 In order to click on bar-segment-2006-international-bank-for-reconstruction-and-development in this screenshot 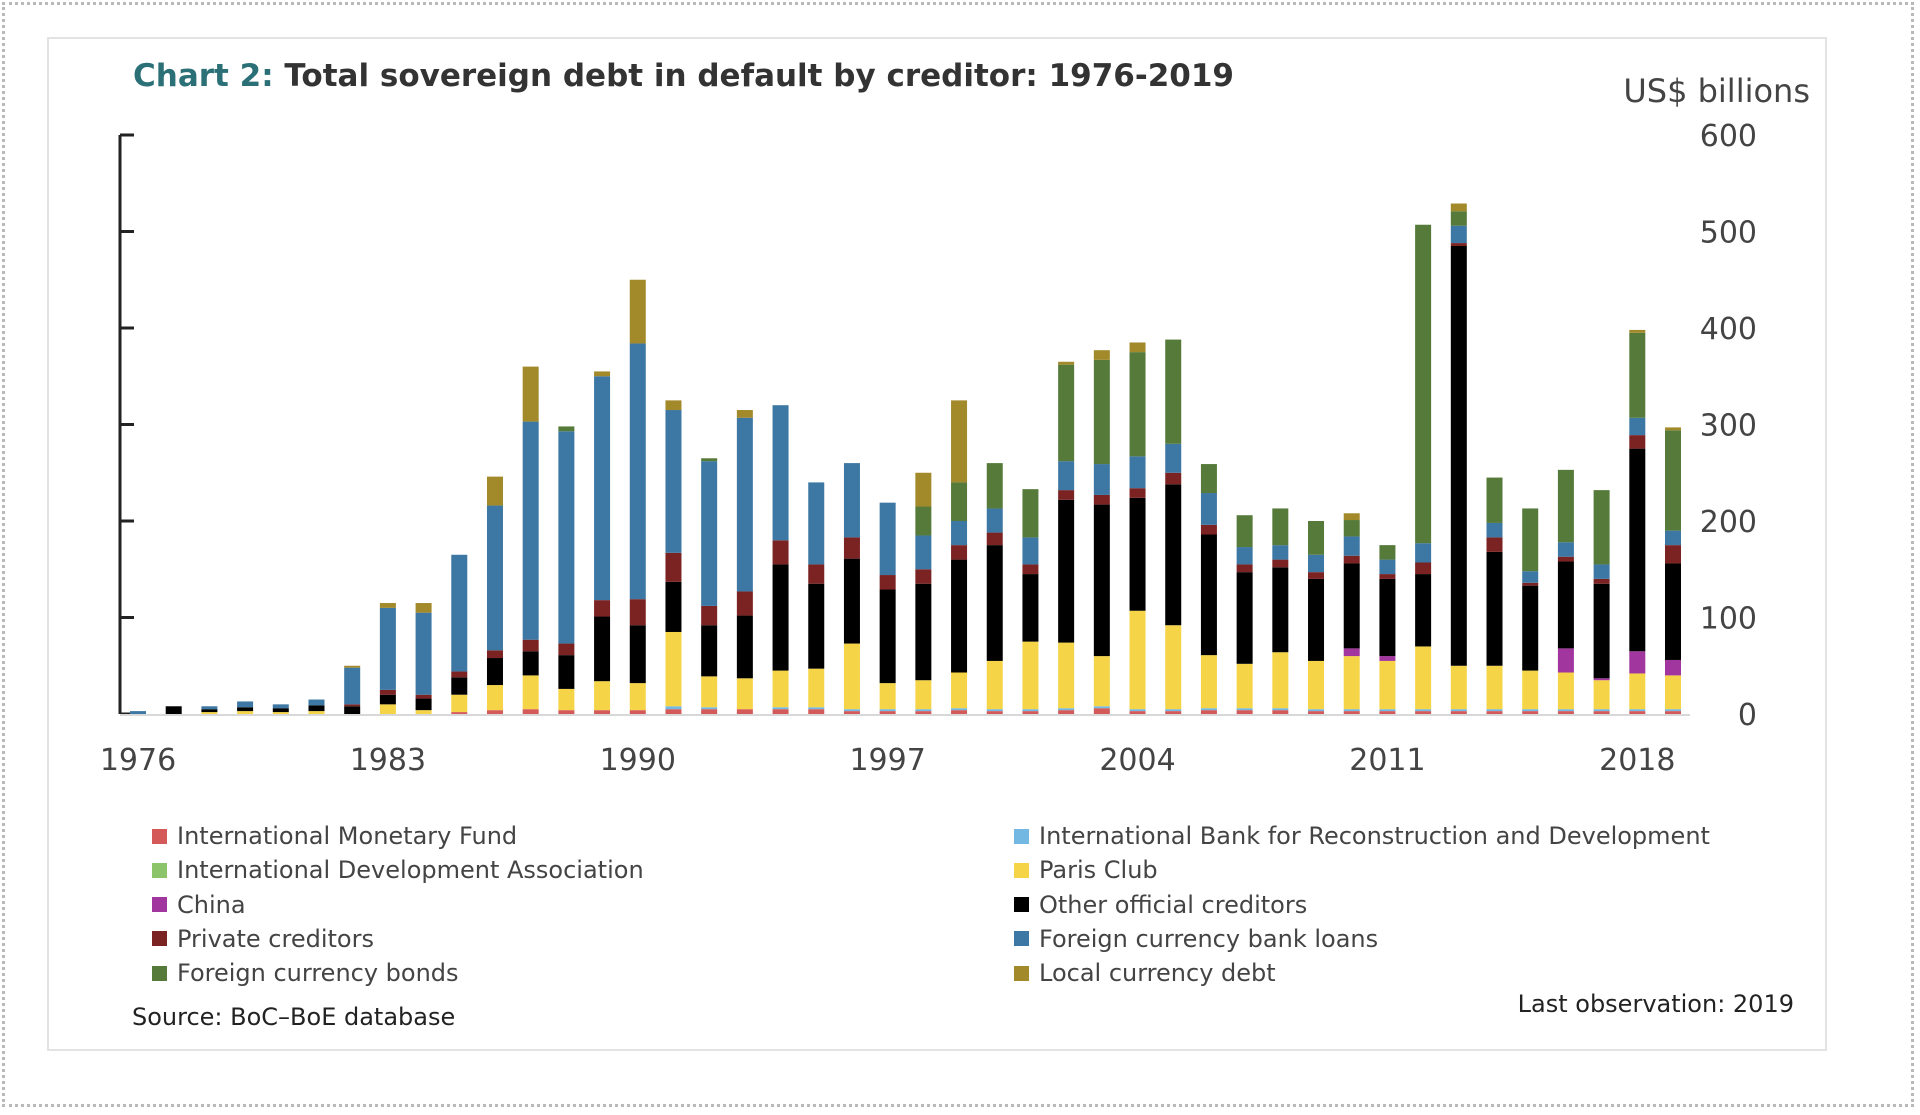, I will do `click(1208, 709)`.